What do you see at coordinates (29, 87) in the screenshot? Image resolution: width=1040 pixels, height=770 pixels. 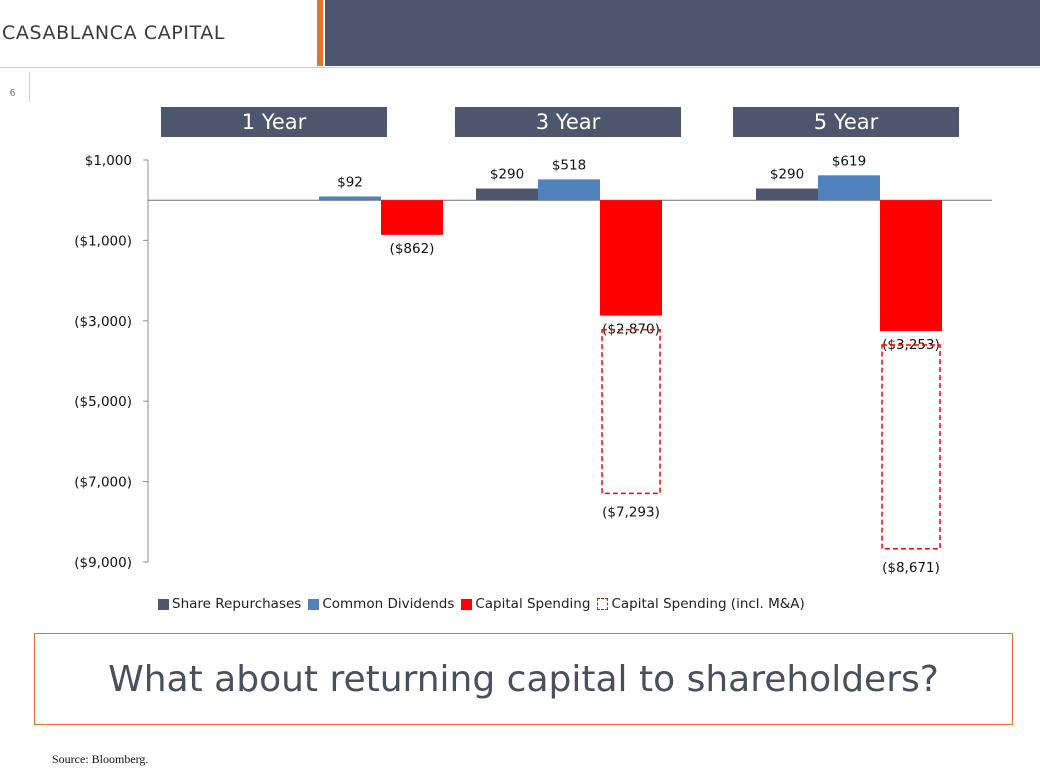 I see `page-number-divider` at bounding box center [29, 87].